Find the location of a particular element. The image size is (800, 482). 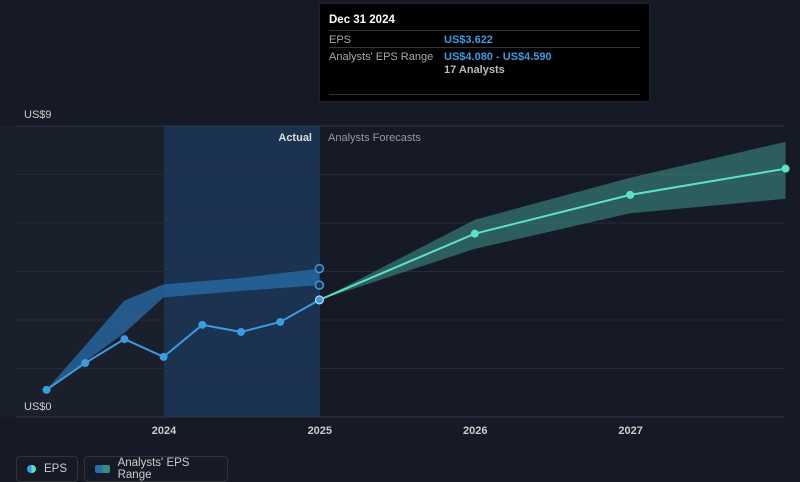

x-tick-label: 2027 is located at coordinates (630, 431).